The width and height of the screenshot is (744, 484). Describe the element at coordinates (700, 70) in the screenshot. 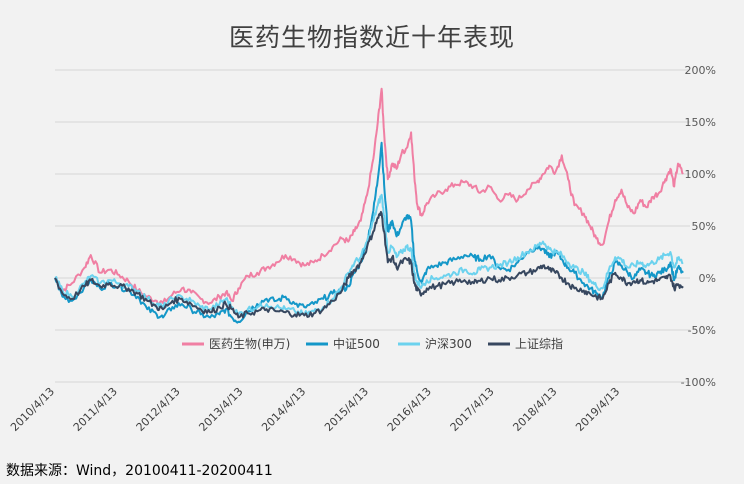

I see `y-tick-label: 200%` at that location.